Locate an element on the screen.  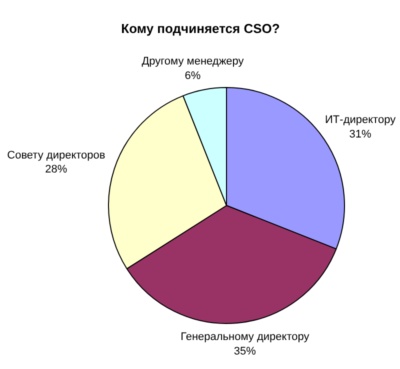
slice-label: Генеральному директору is located at coordinates (245, 336).